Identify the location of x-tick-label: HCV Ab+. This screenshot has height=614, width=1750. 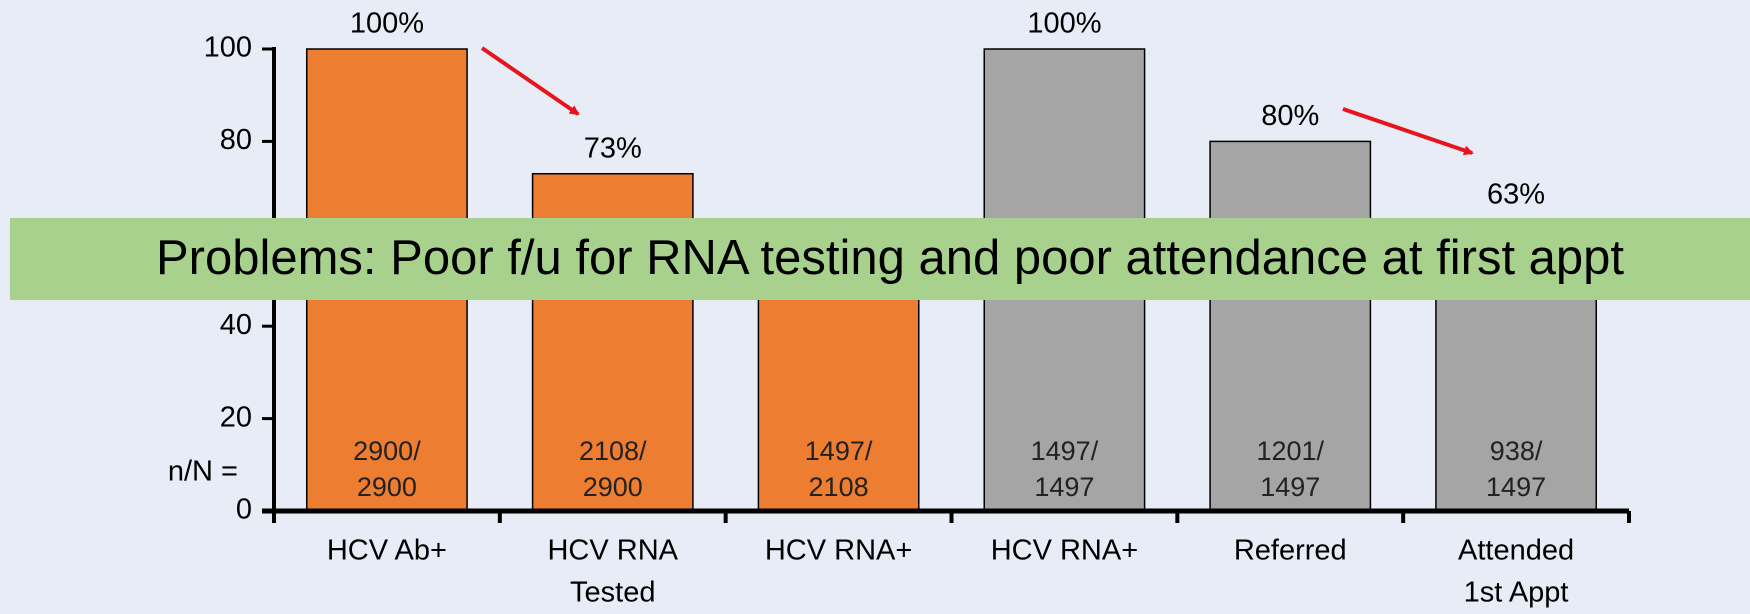
(387, 551).